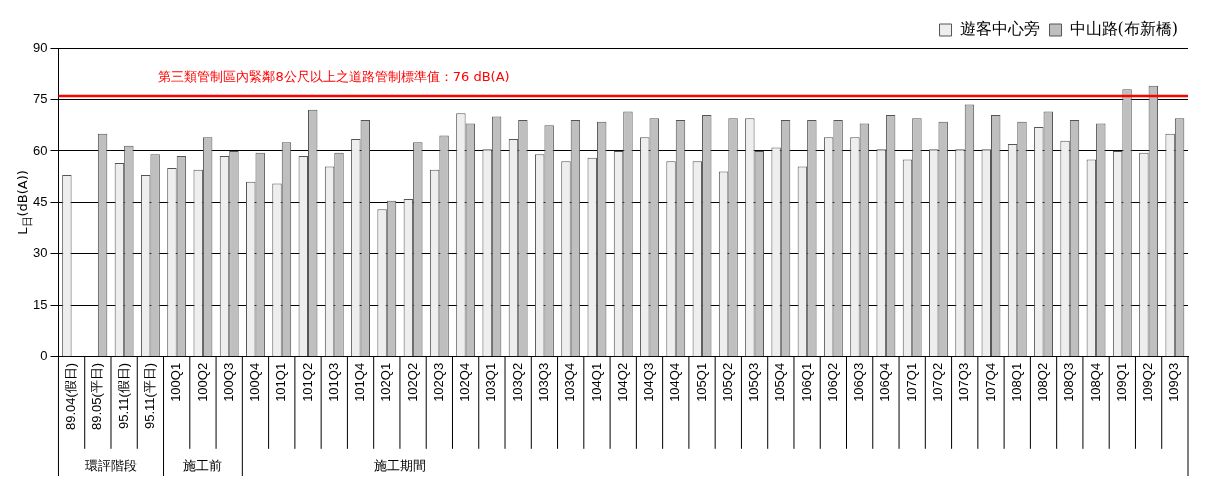 This screenshot has width=1208, height=484. Describe the element at coordinates (596, 382) in the screenshot. I see `x-tick-label: 104Q1` at that location.